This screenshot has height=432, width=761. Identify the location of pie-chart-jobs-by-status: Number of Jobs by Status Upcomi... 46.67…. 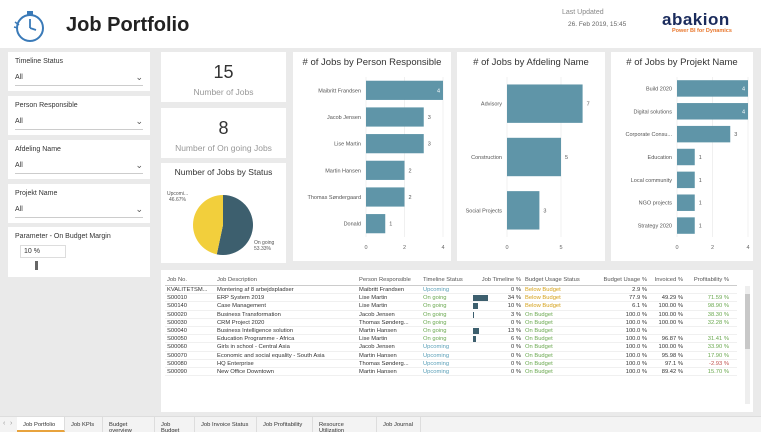
(223, 213).